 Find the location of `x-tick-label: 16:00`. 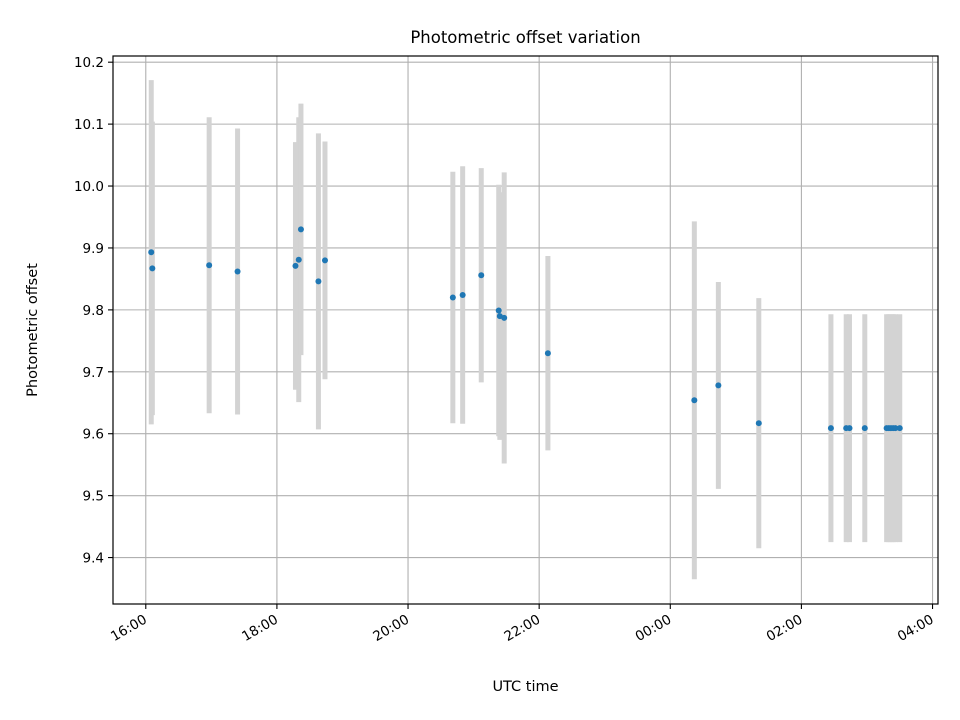

x-tick-label: 16:00 is located at coordinates (129, 628).